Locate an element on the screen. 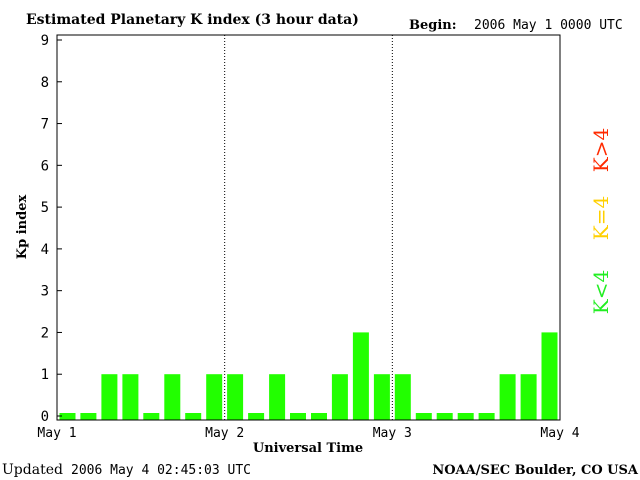  legend-k-equal-4: K=4 is located at coordinates (601, 218).